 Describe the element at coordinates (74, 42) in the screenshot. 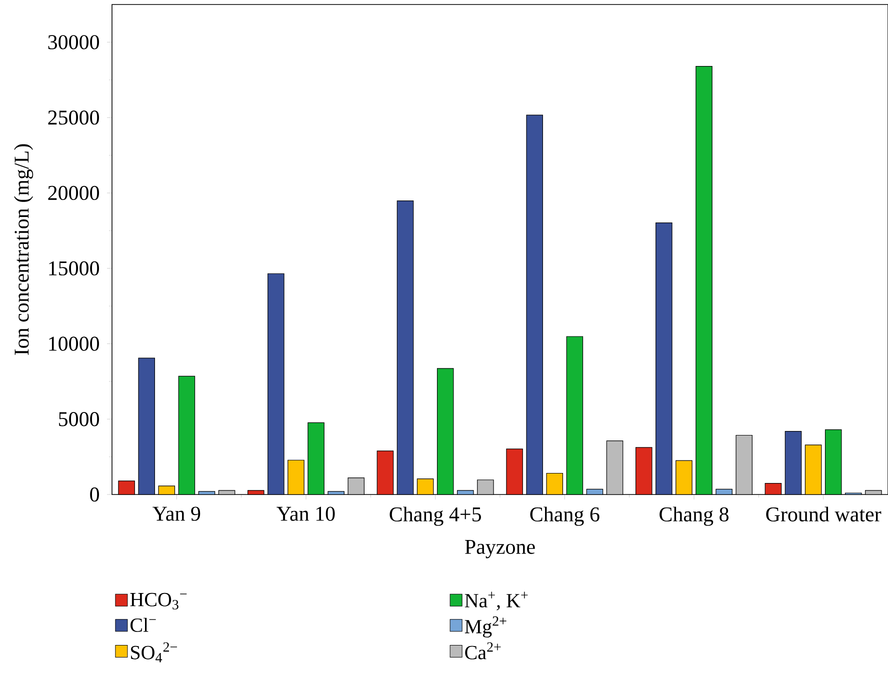

I see `y-tick-label: 30000` at that location.